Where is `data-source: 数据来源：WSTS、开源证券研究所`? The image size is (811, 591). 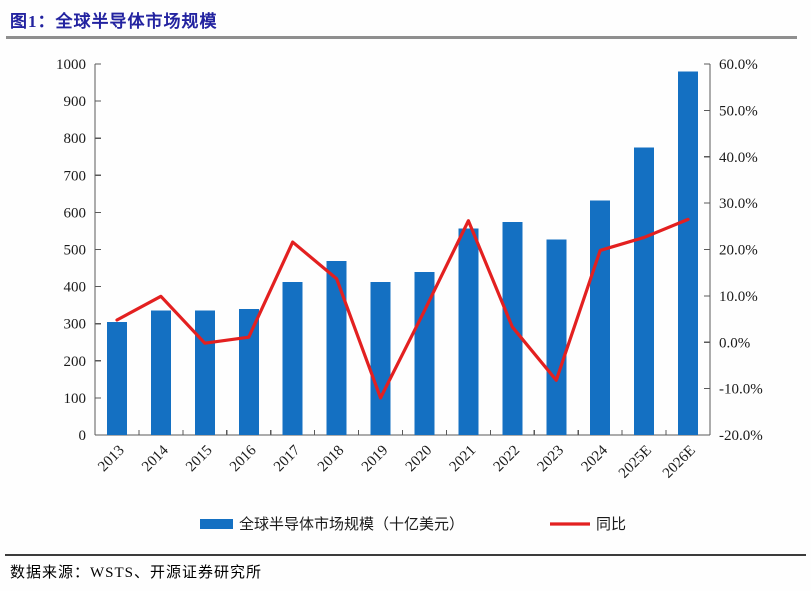 data-source: 数据来源：WSTS、开源证券研究所 is located at coordinates (136, 573).